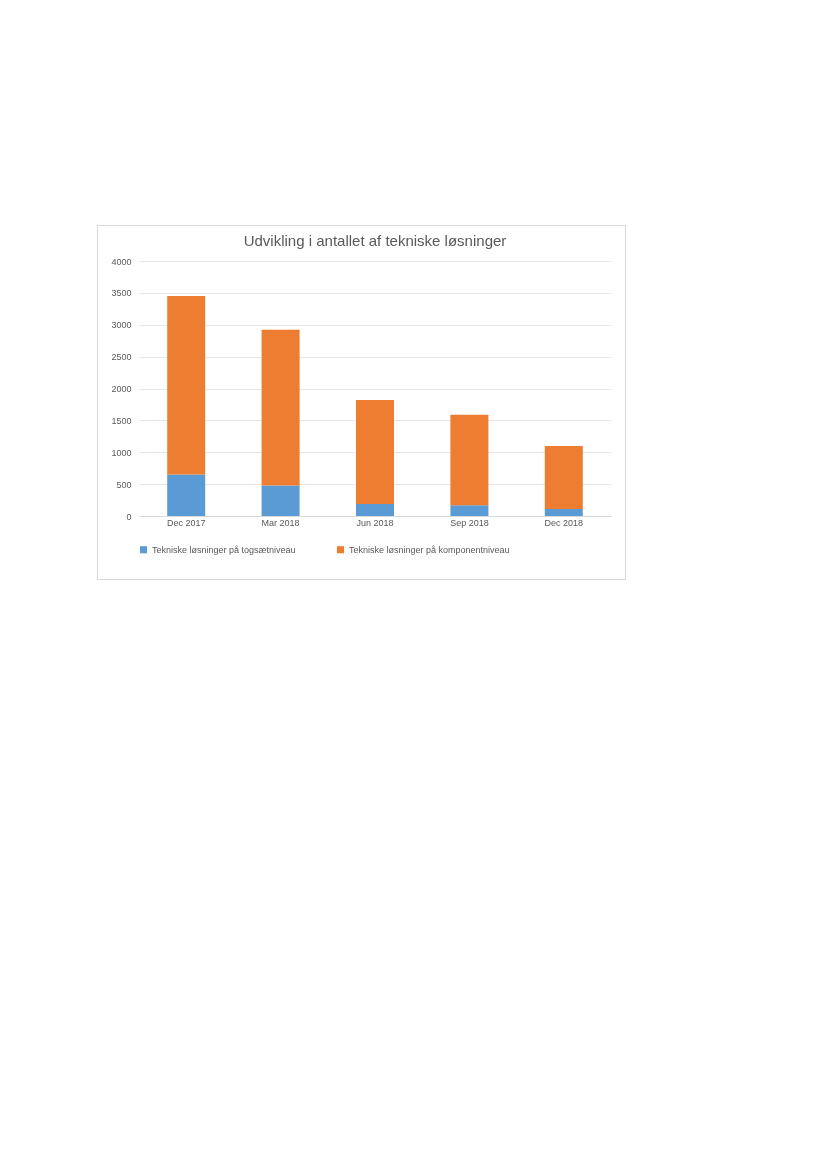  I want to click on y-tick-label: 0, so click(129, 516).